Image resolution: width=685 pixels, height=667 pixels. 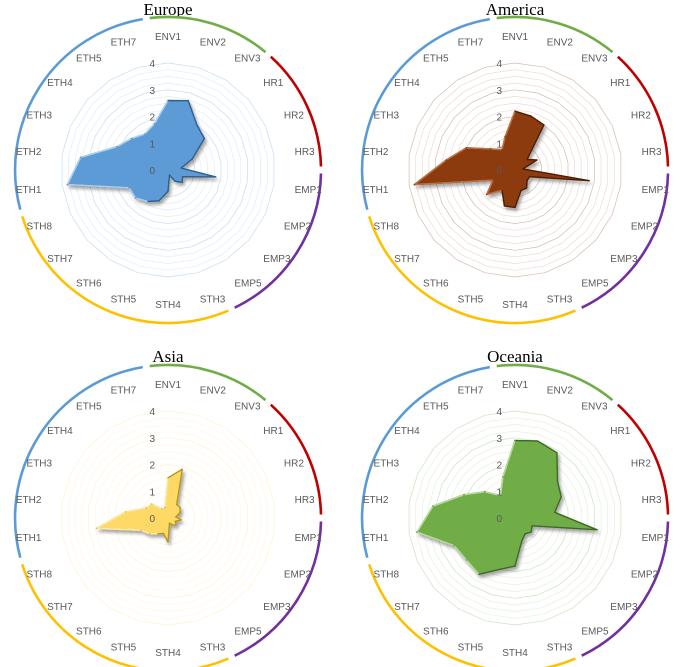 I want to click on axis-label-sth8: STH8, so click(x=387, y=227).